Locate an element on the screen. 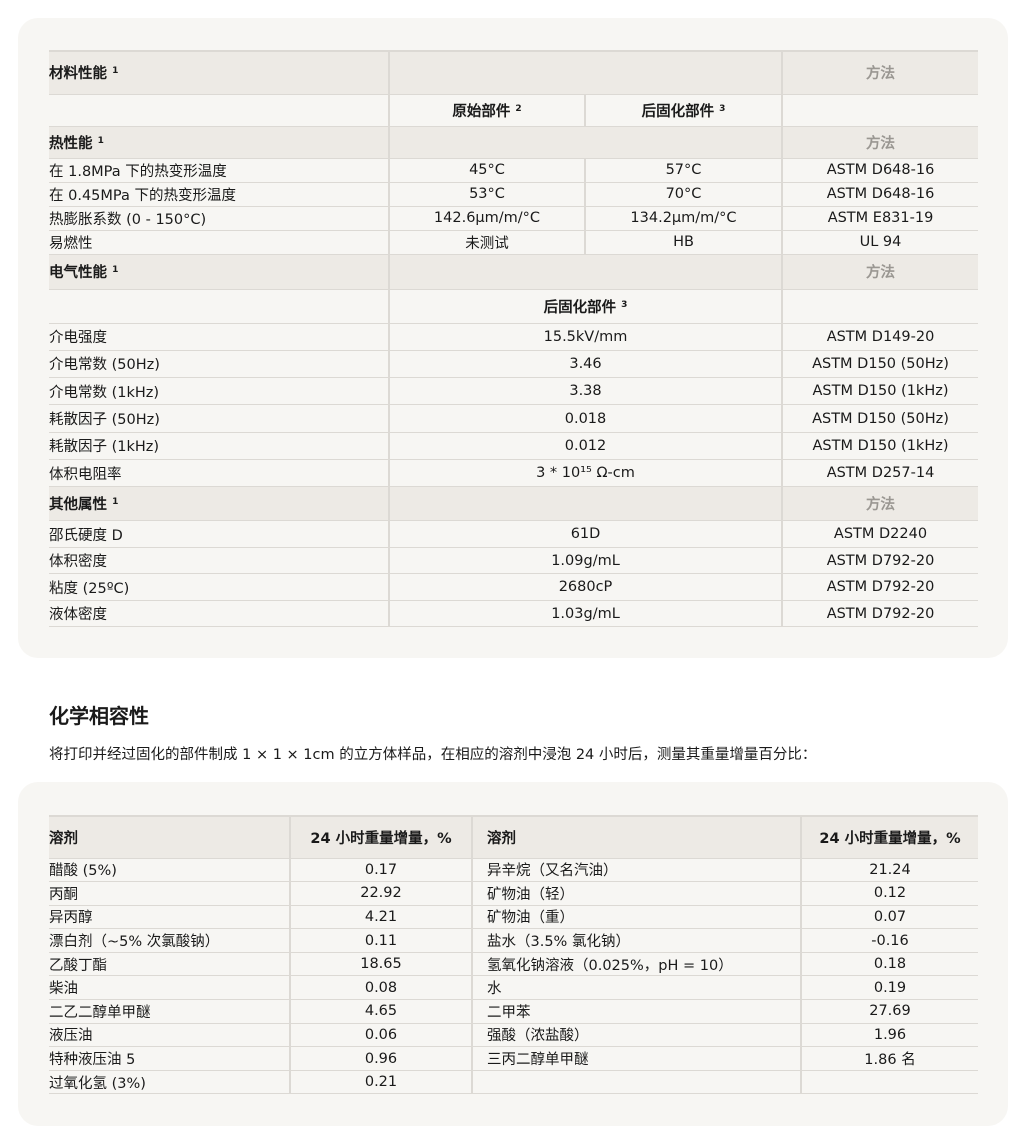  property-value: 3.46 is located at coordinates (585, 364).